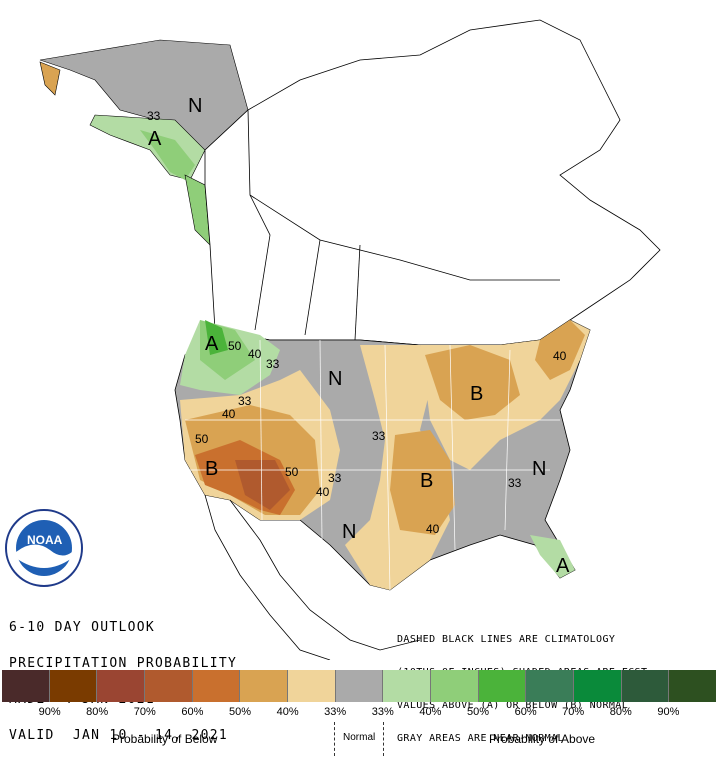 The width and height of the screenshot is (719, 759). What do you see at coordinates (335, 712) in the screenshot?
I see `legend-tick-6: 33%` at bounding box center [335, 712].